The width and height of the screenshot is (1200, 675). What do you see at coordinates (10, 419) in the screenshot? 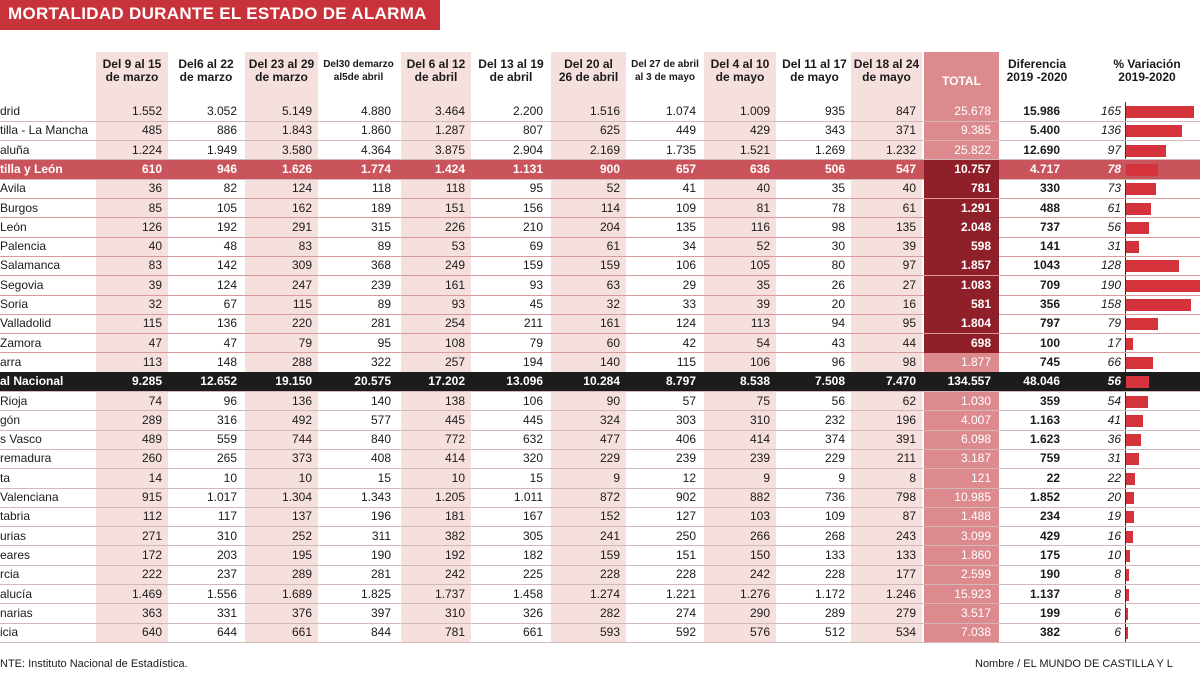
I see `row-label: gón` at bounding box center [10, 419].